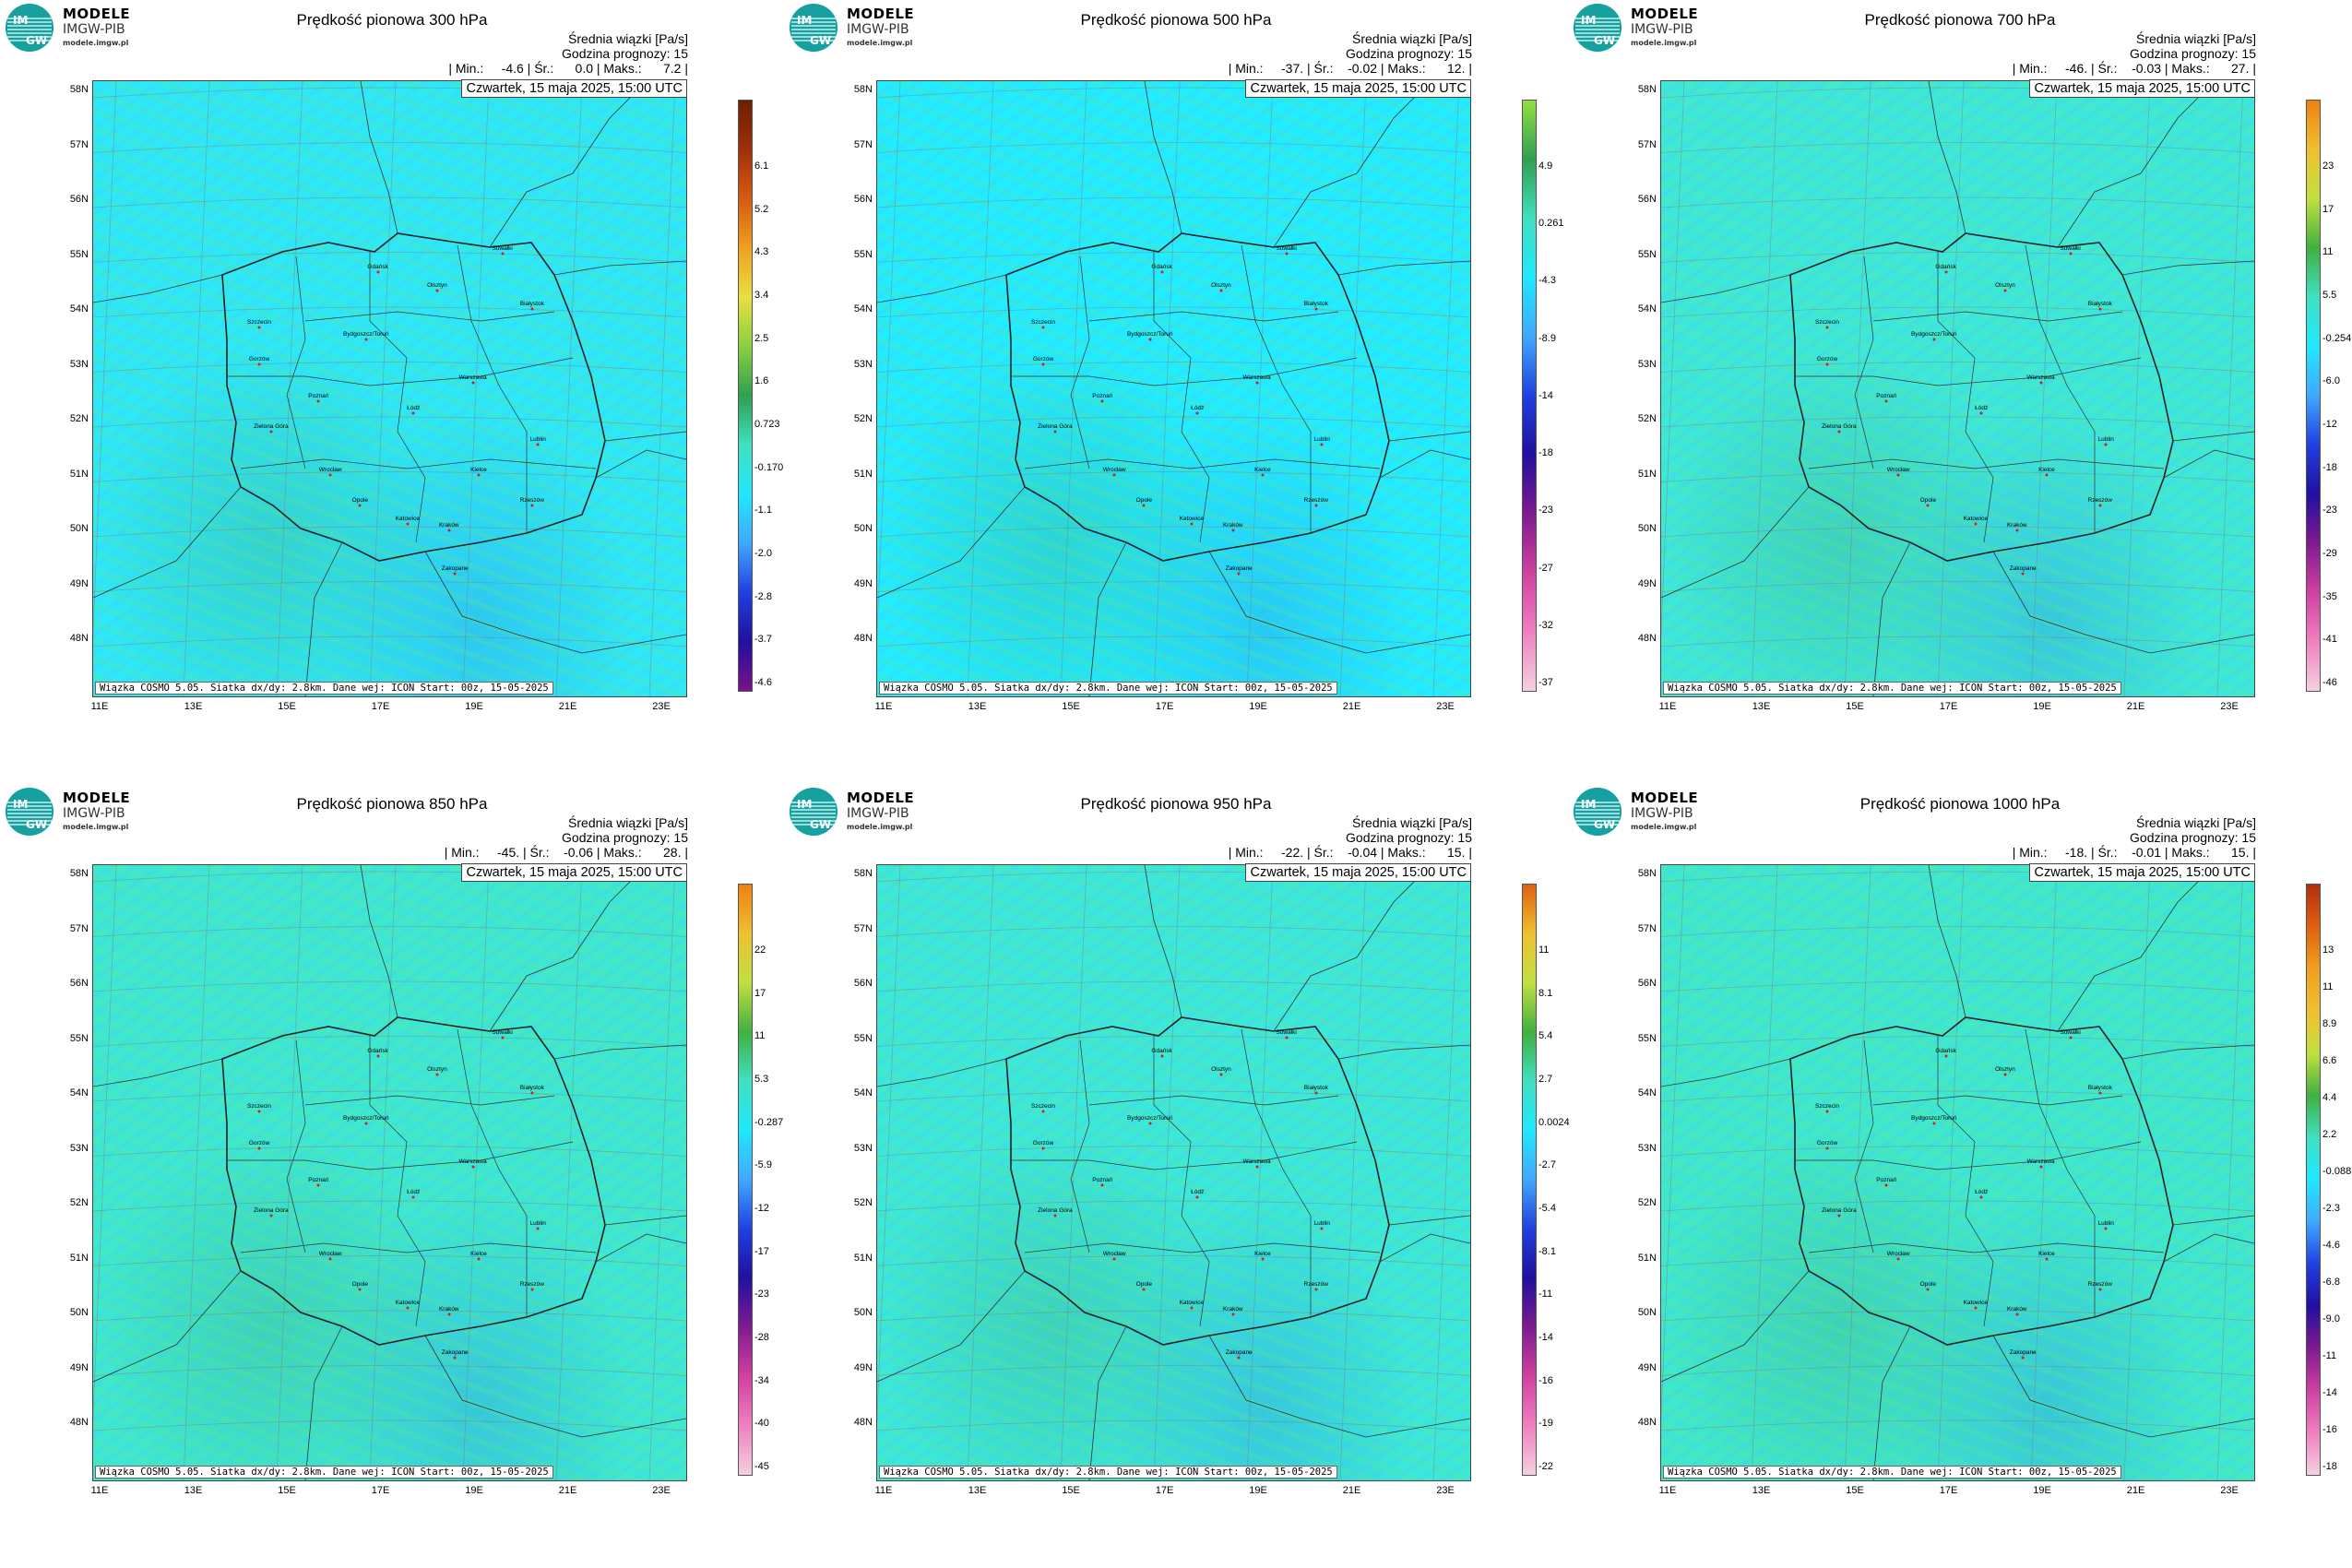 The height and width of the screenshot is (1568, 2352). I want to click on colorbar-tick-label: -40, so click(761, 1424).